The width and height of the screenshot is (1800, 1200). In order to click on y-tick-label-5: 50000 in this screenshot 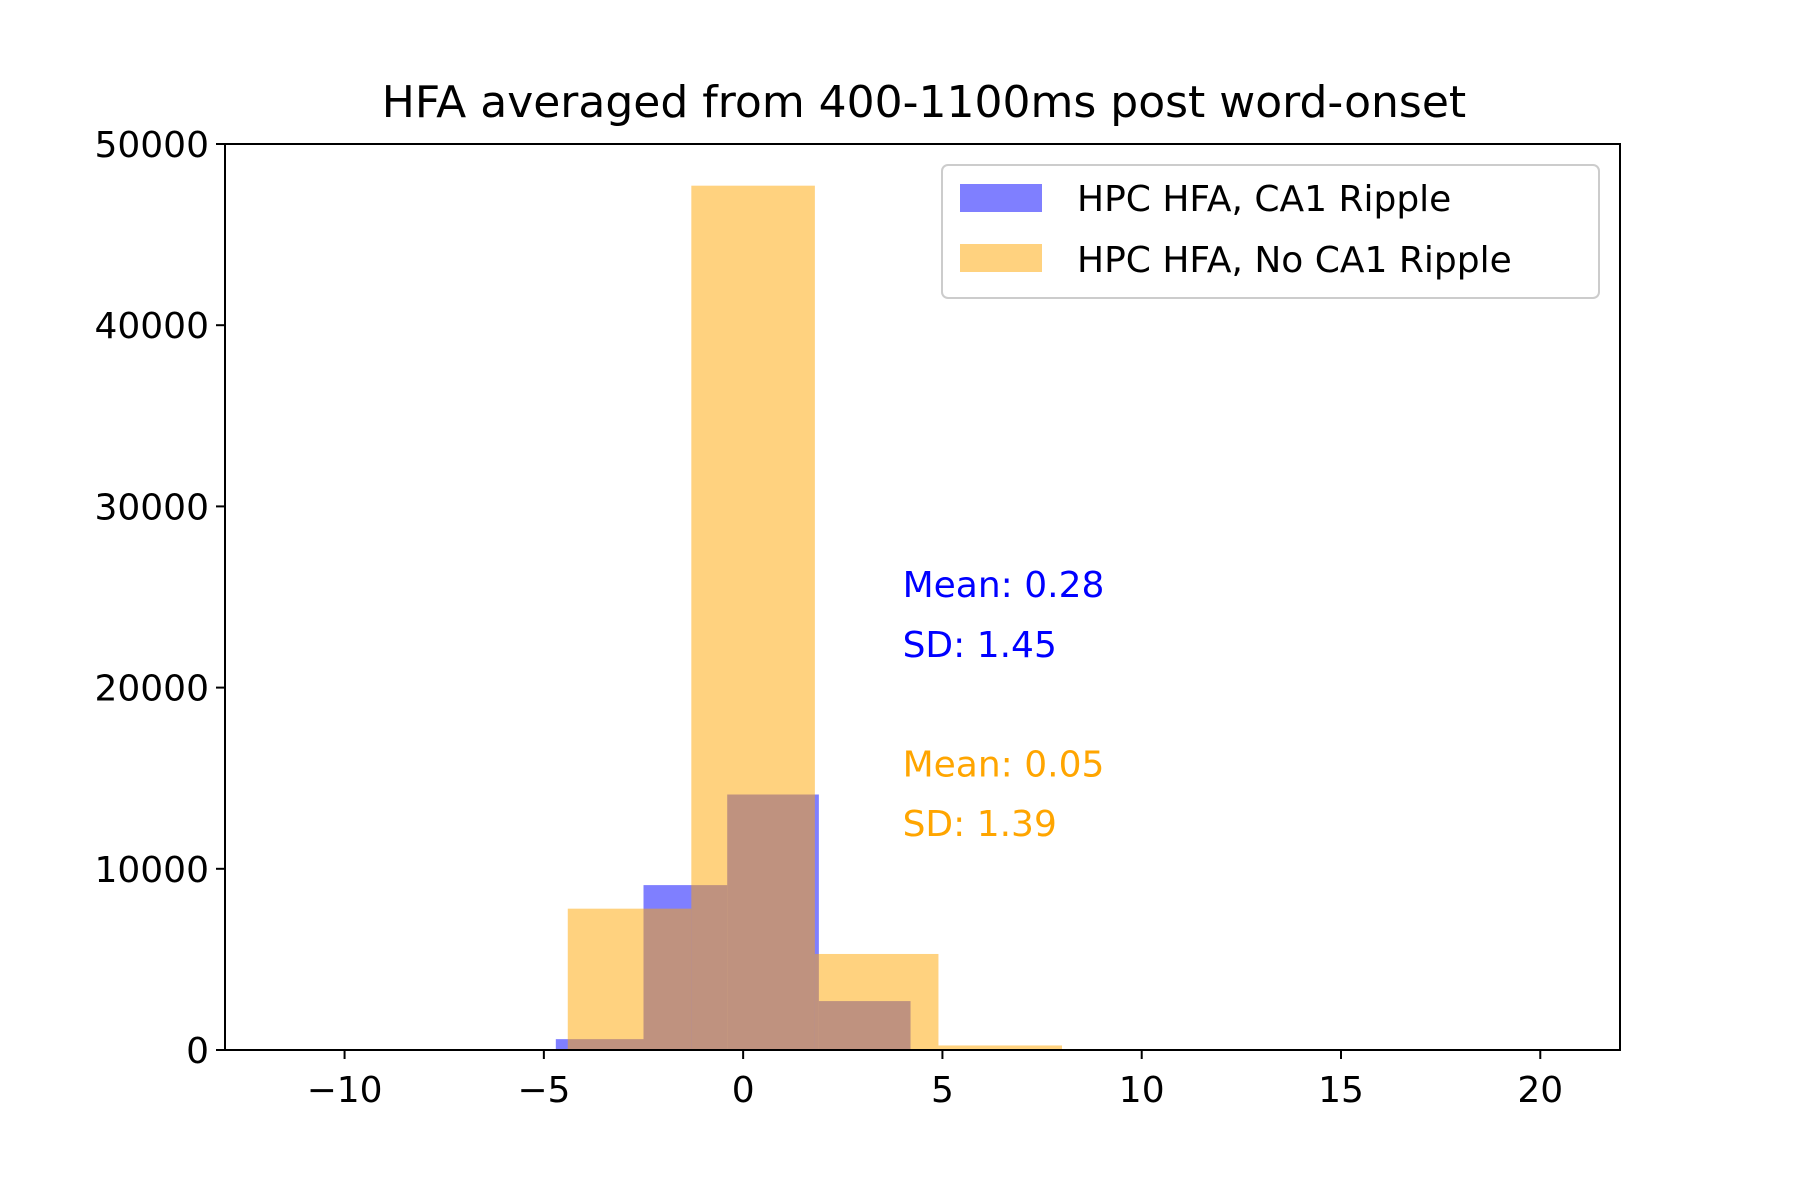, I will do `click(151, 145)`.